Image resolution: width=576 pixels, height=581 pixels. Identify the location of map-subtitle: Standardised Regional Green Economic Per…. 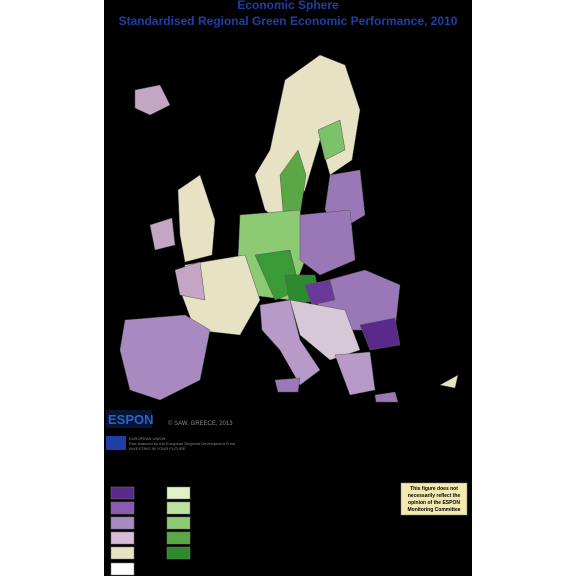
(288, 21).